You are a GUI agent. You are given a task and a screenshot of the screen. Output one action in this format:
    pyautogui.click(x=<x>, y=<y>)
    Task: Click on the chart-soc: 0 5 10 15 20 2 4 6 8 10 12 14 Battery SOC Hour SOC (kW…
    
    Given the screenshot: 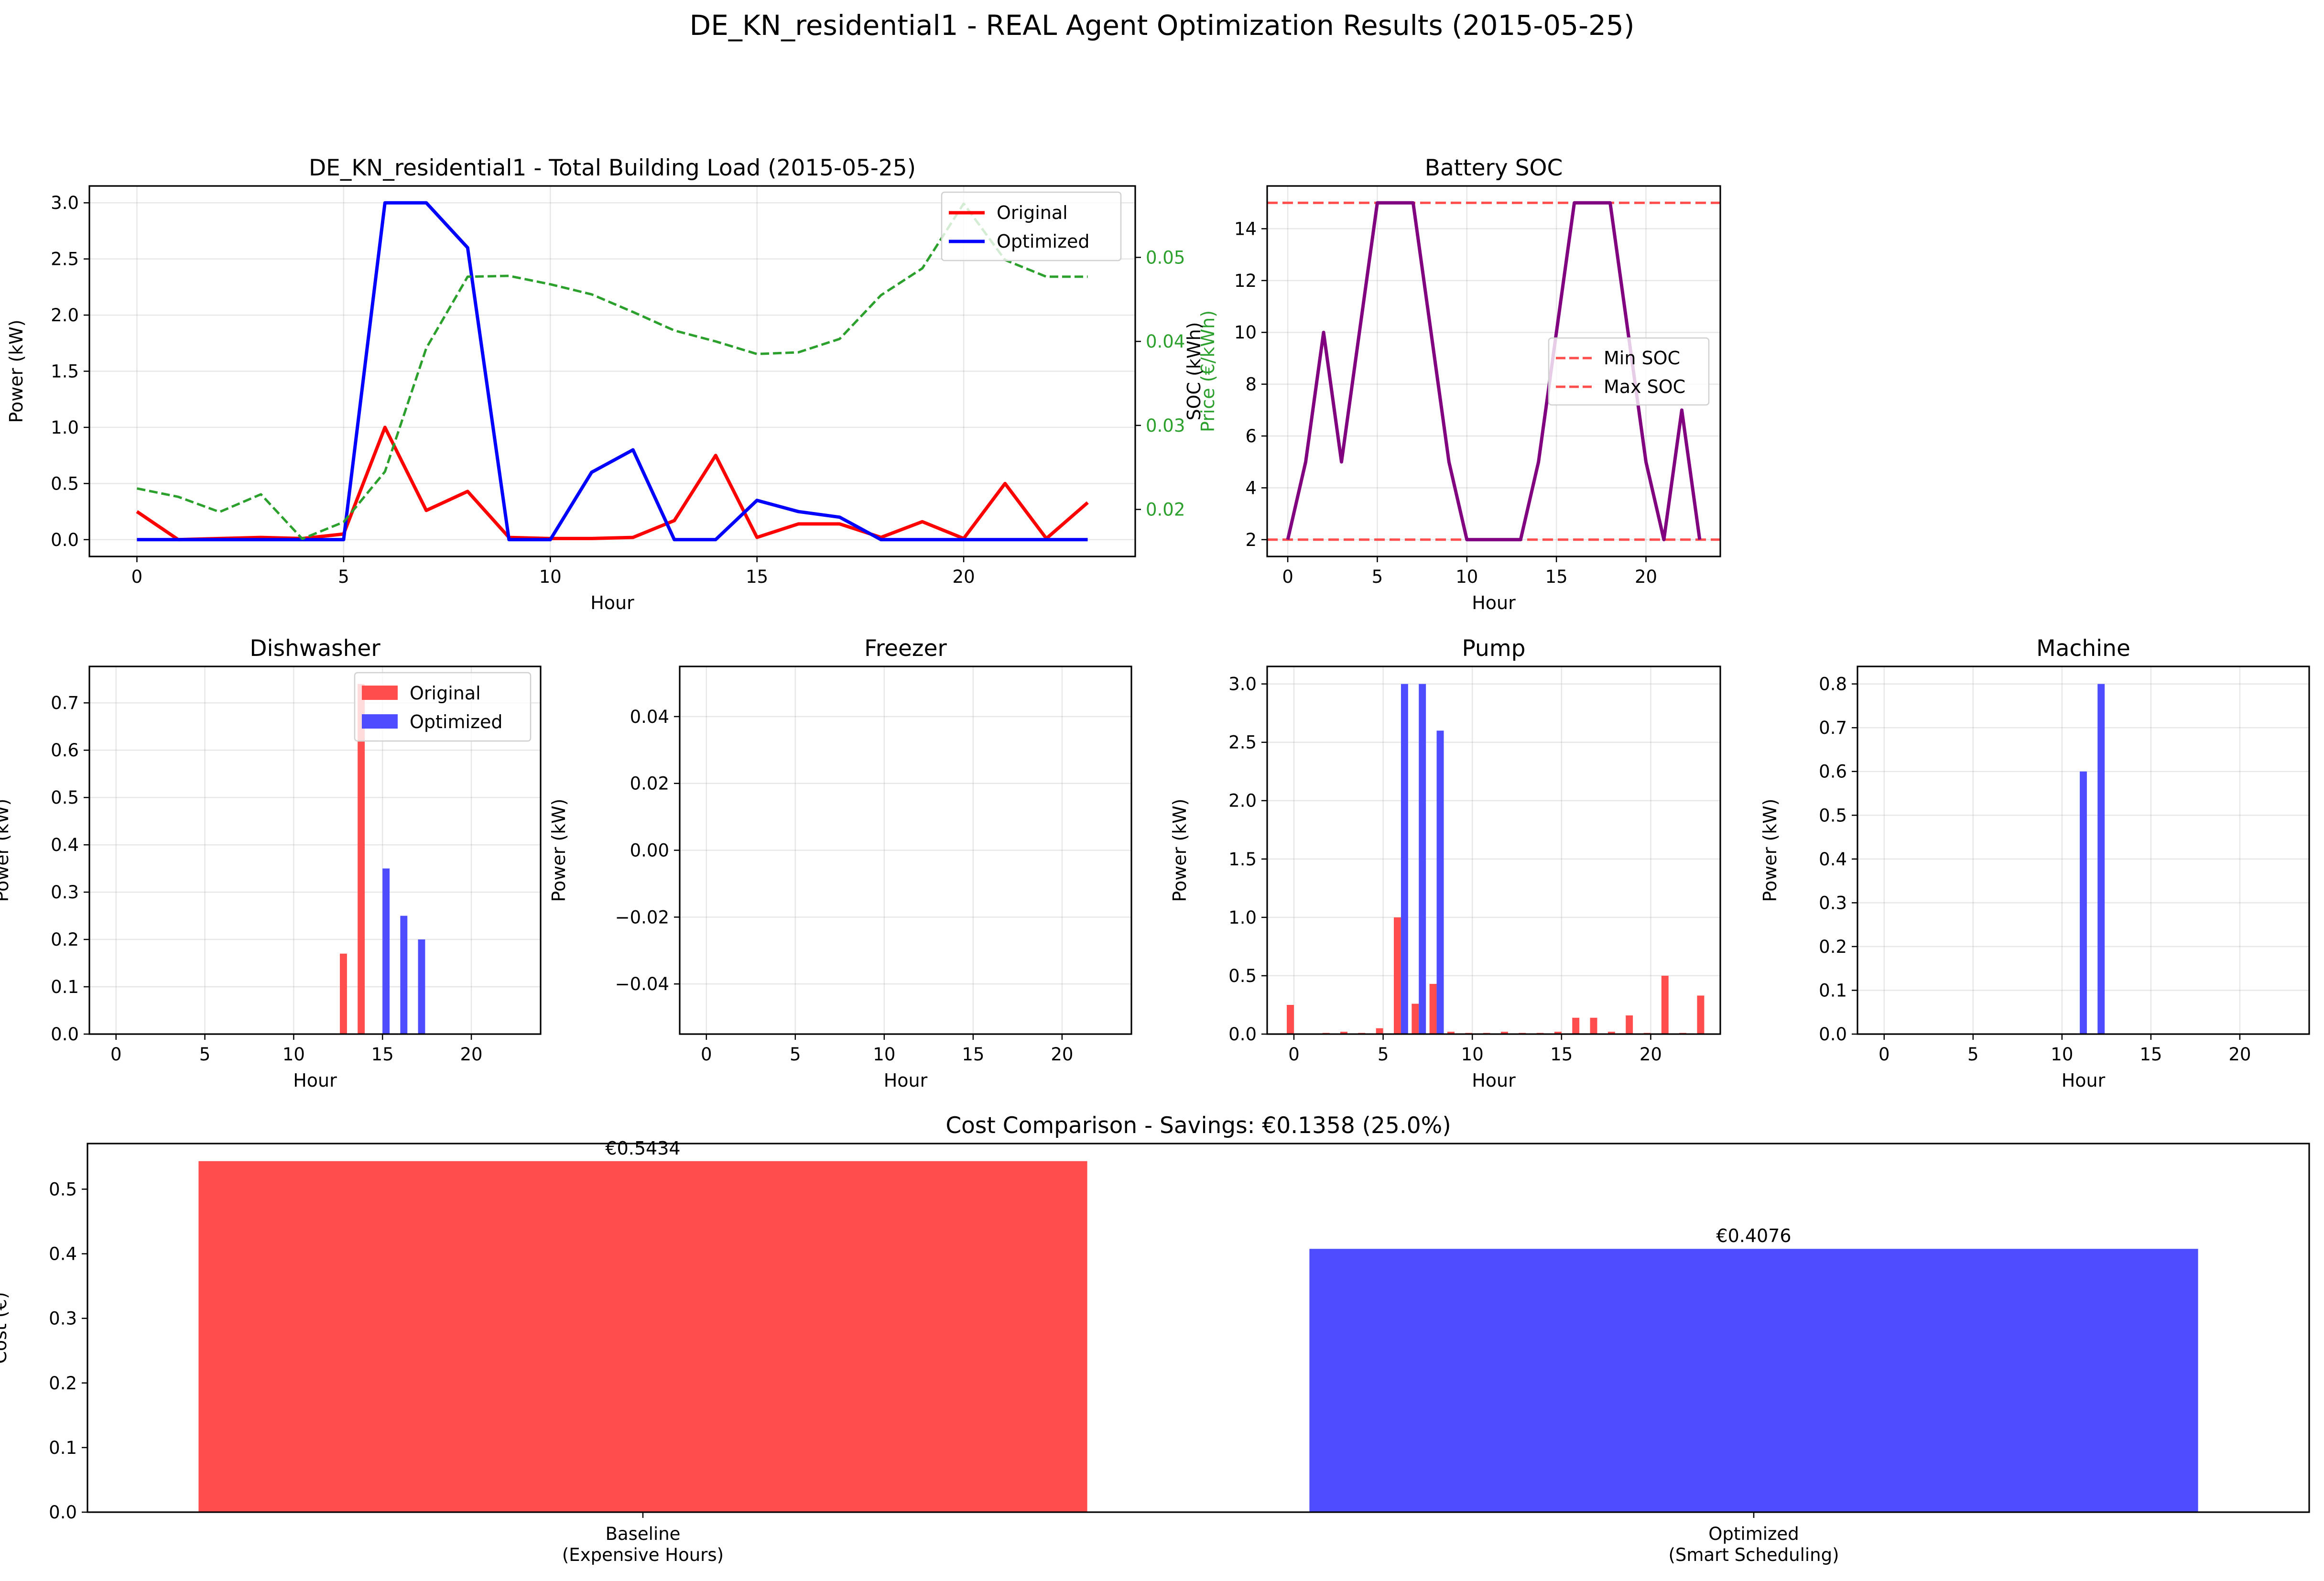 What is the action you would take?
    pyautogui.click(x=1452, y=384)
    